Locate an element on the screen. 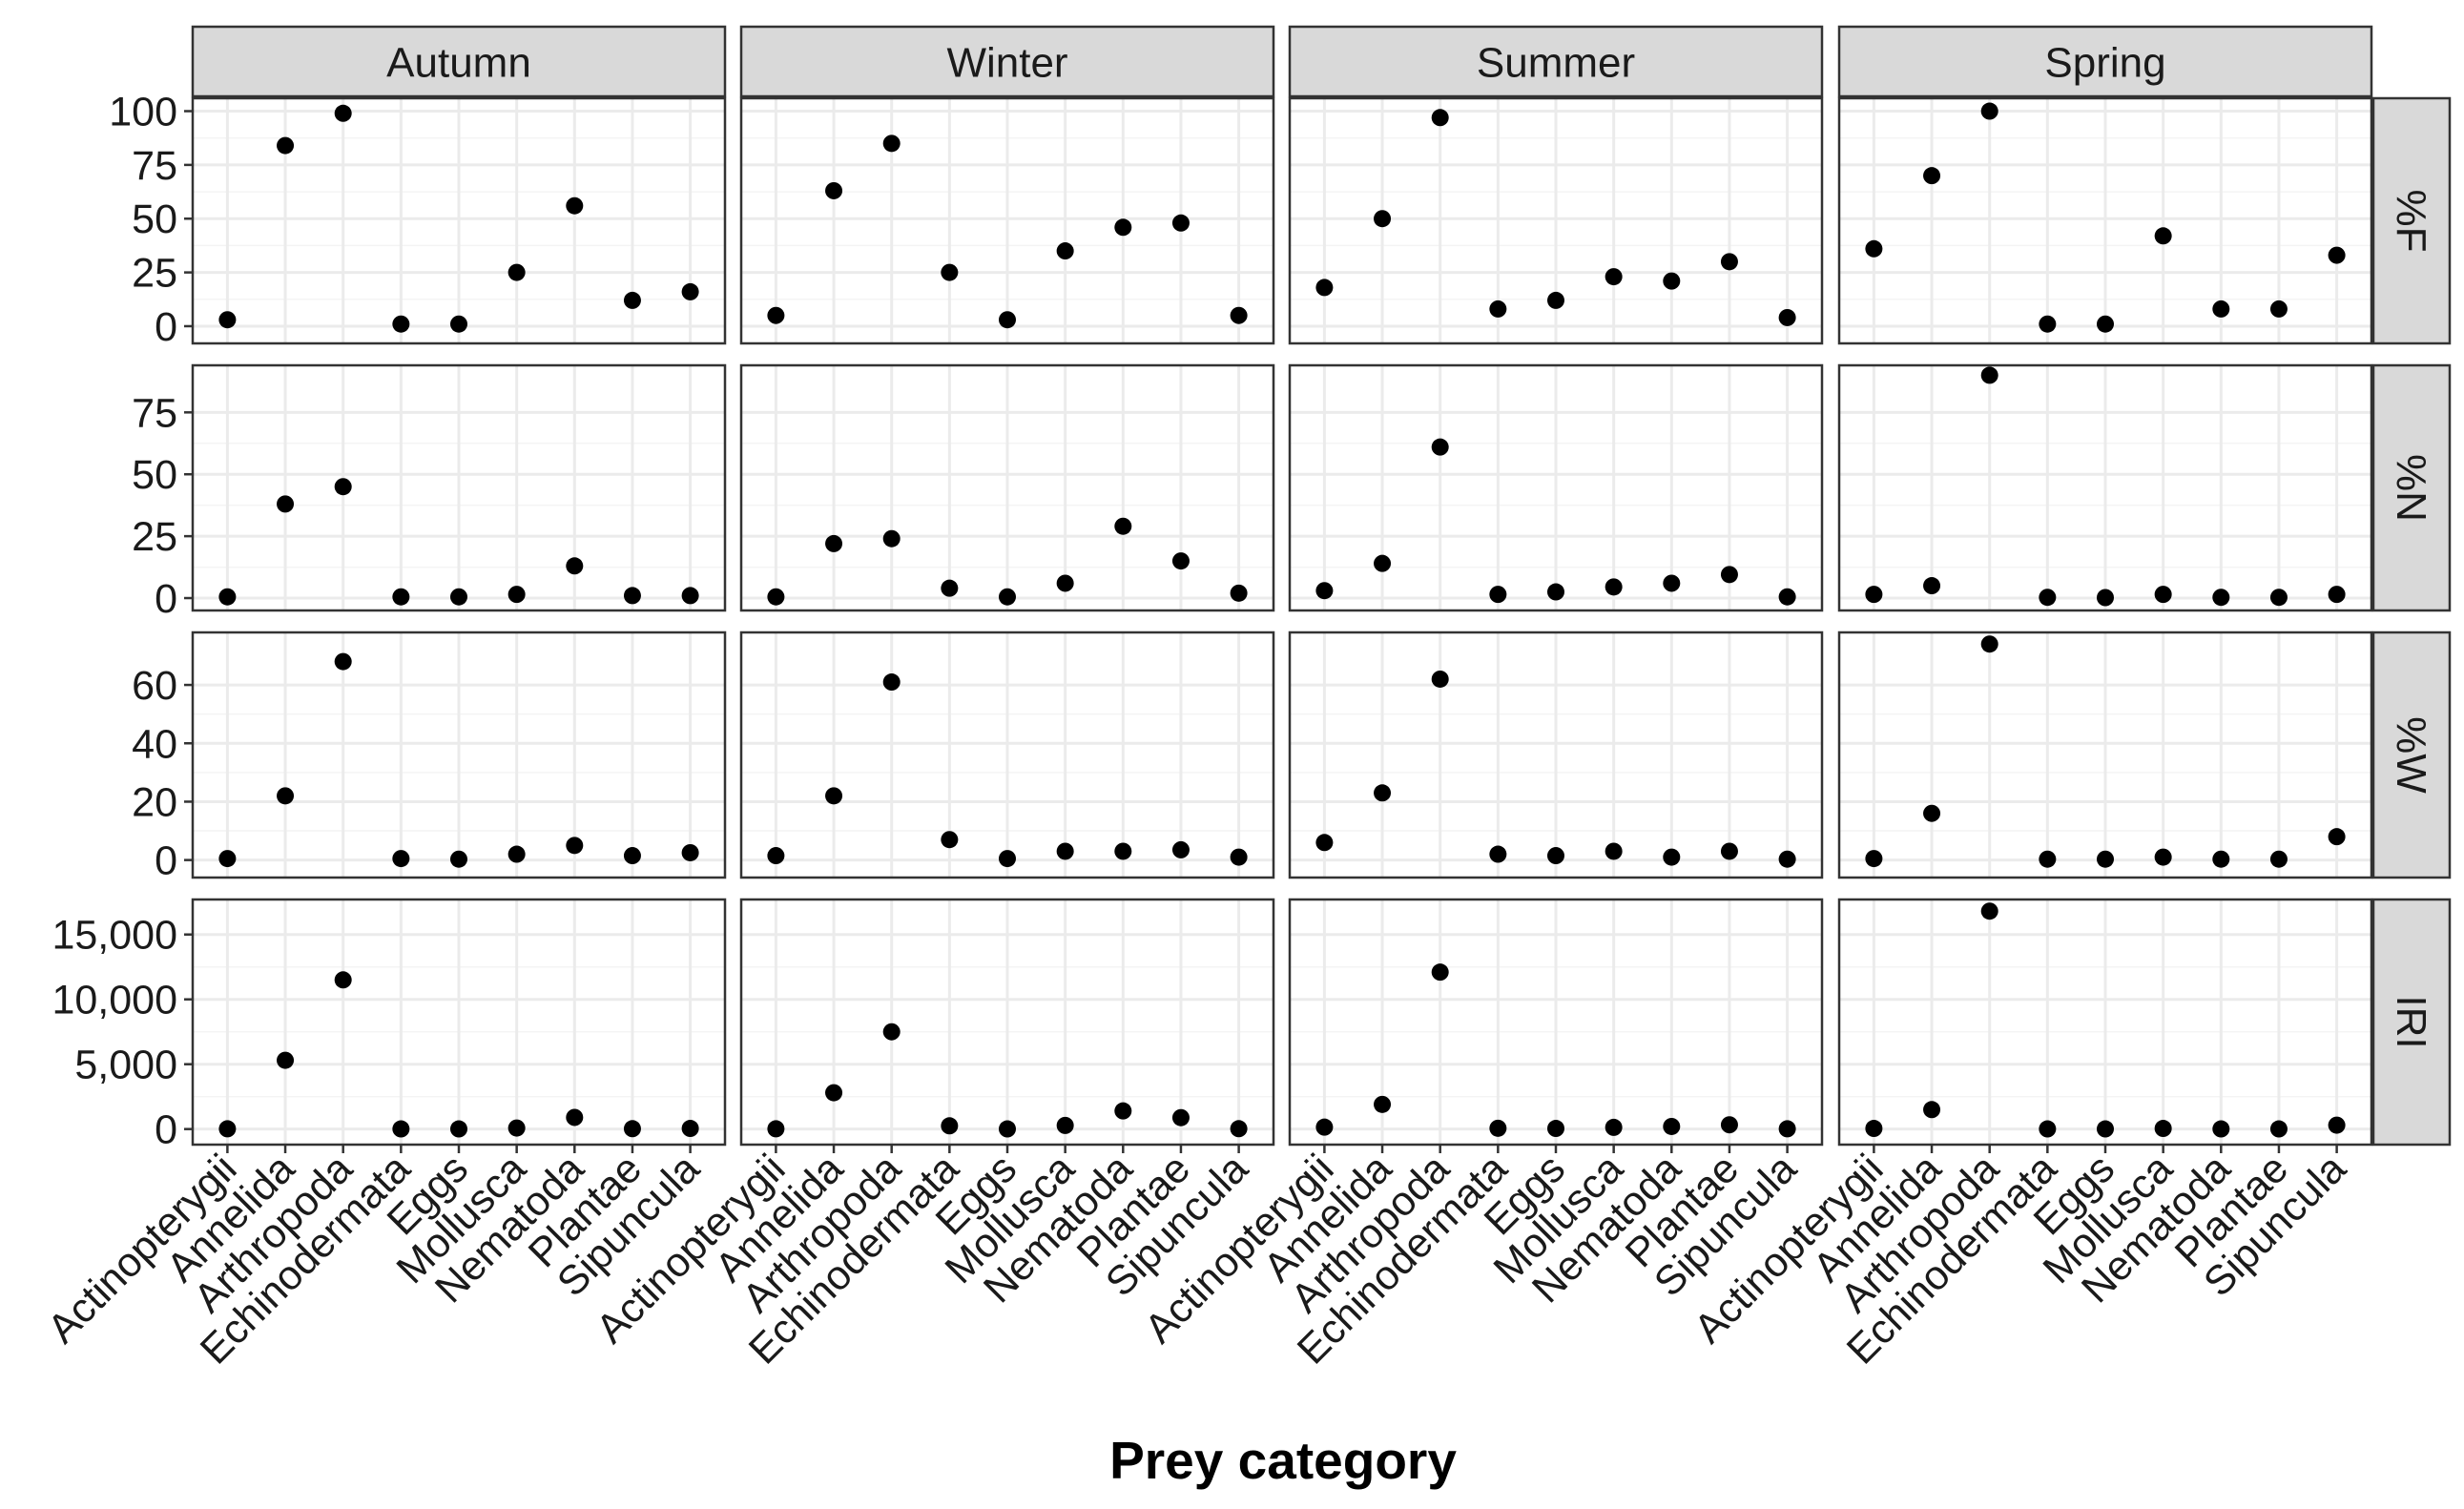  y-tick-label: 0 is located at coordinates (166, 327).